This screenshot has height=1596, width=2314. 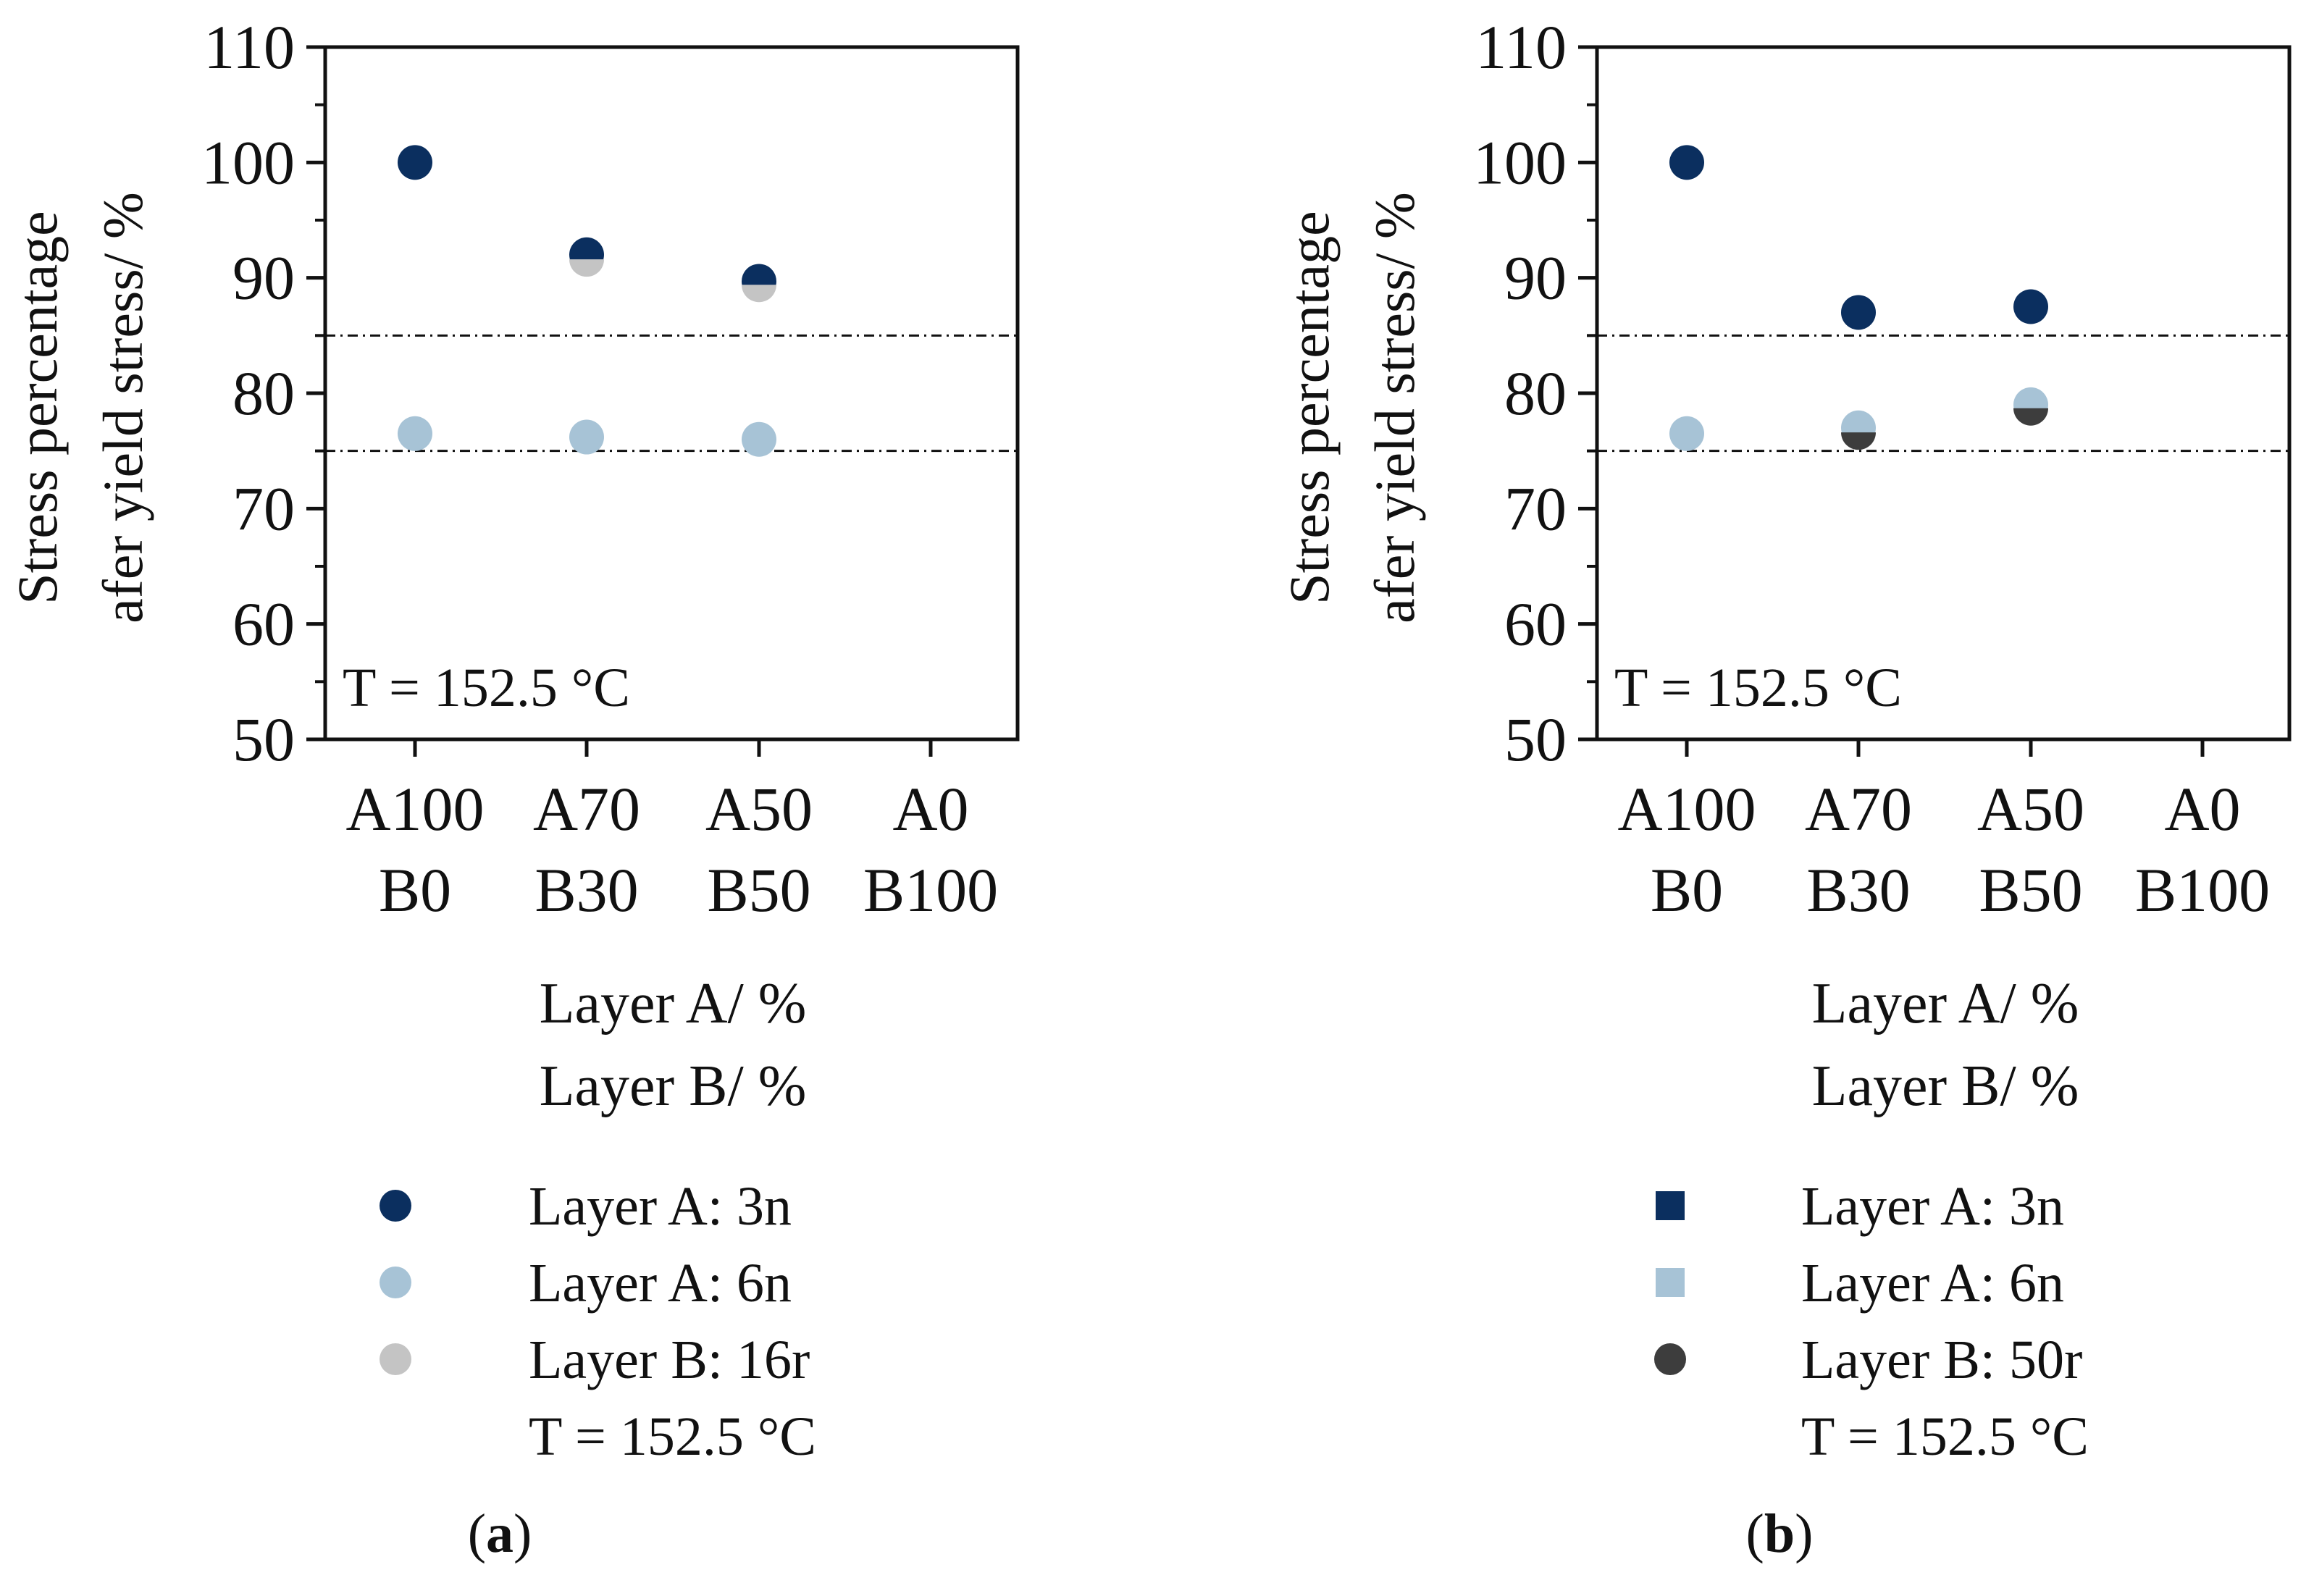 I want to click on panel-label: (b), so click(x=1780, y=1533).